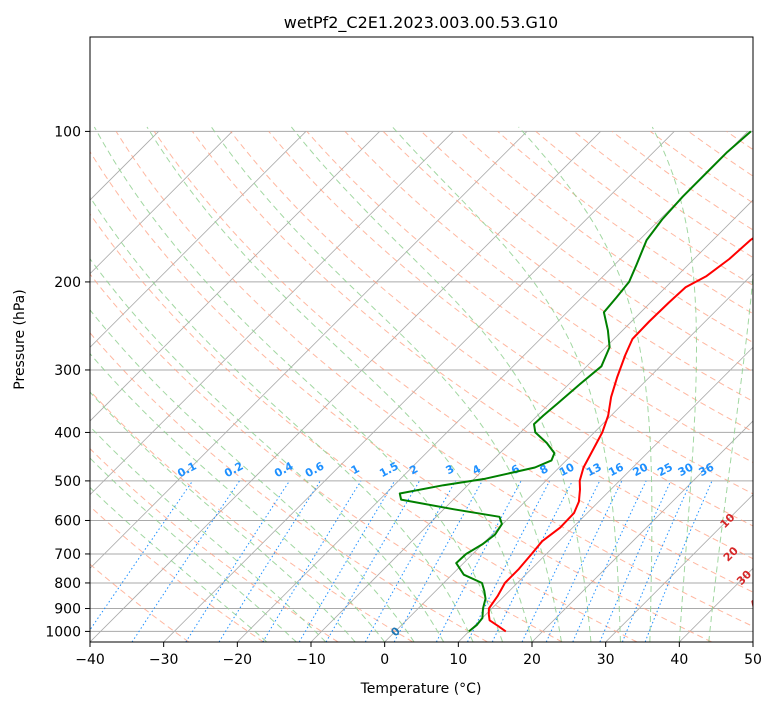 This screenshot has height=708, width=775. Describe the element at coordinates (67, 610) in the screenshot. I see `y-tick-label: 900` at that location.